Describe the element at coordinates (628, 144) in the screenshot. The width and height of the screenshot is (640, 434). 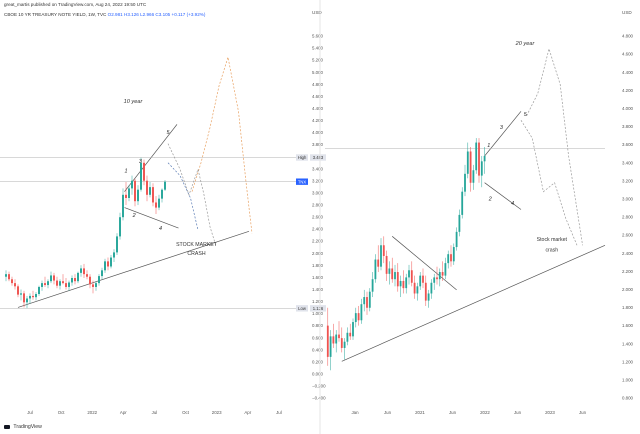
I see `chart1-y-tick: 3.600` at that location.